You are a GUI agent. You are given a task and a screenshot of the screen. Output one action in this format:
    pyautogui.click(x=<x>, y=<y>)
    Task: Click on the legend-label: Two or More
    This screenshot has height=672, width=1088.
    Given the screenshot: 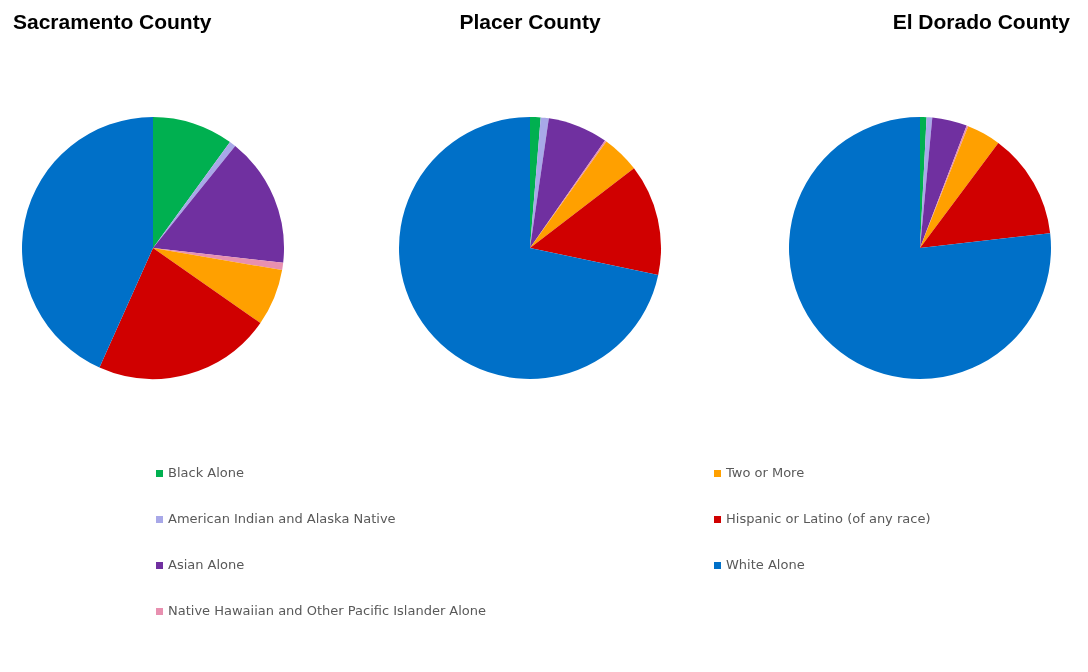 What is the action you would take?
    pyautogui.click(x=765, y=473)
    